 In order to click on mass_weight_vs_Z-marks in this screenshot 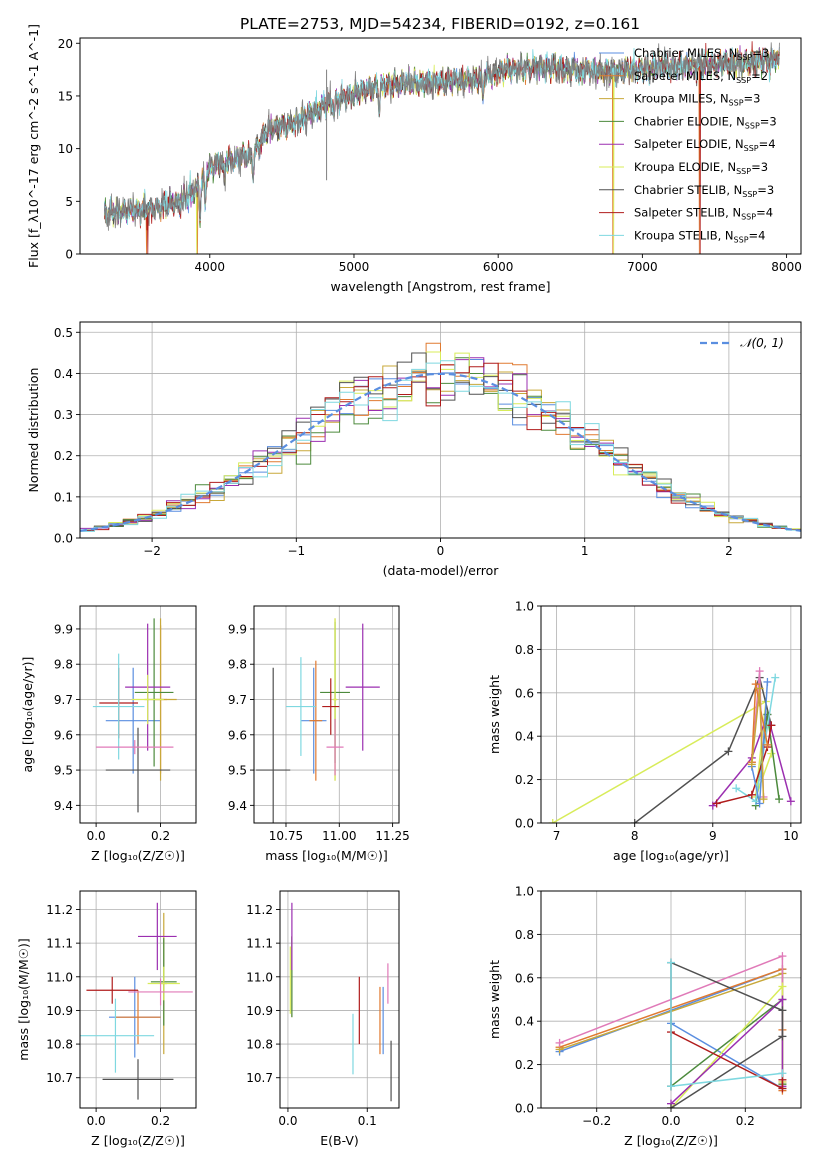, I will do `click(671, 1030)`.